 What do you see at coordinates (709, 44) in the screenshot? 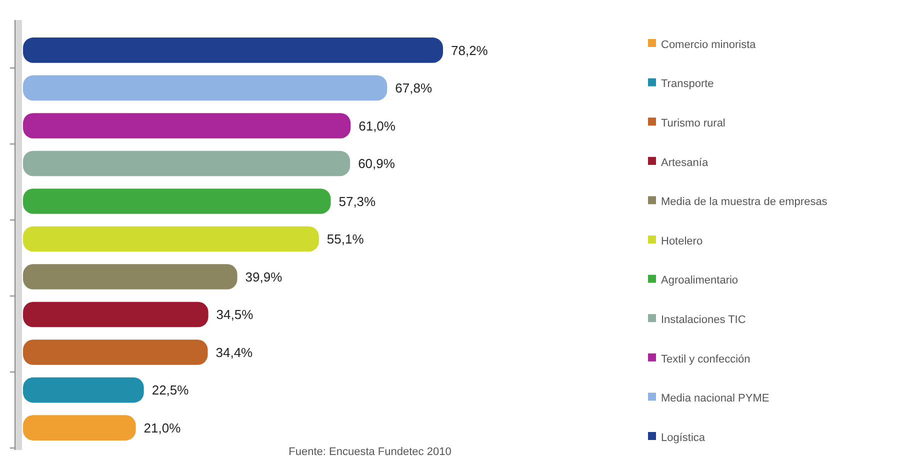
I see `legend-label: Comercio minorista` at bounding box center [709, 44].